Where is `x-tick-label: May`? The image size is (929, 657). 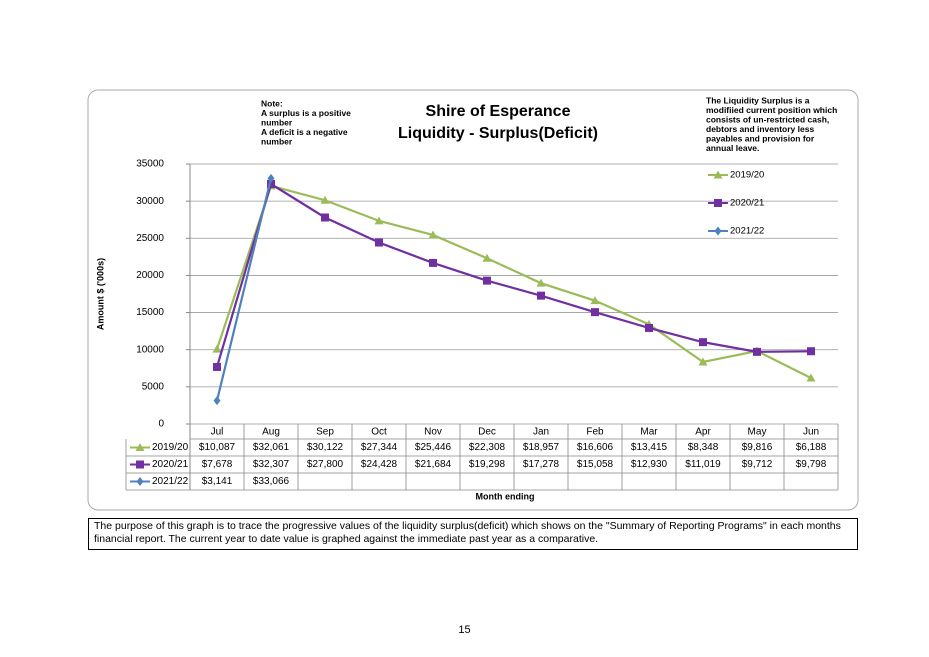
x-tick-label: May is located at coordinates (757, 432).